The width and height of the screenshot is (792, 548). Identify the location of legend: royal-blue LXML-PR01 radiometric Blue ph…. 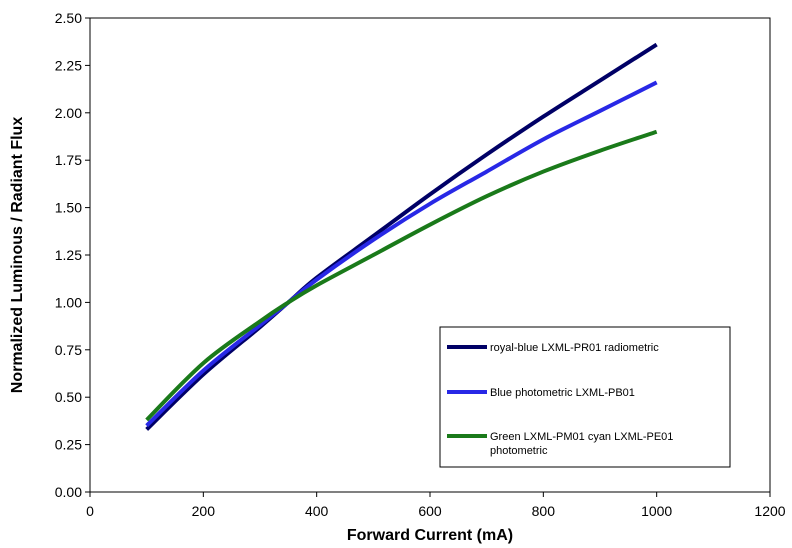
(585, 397).